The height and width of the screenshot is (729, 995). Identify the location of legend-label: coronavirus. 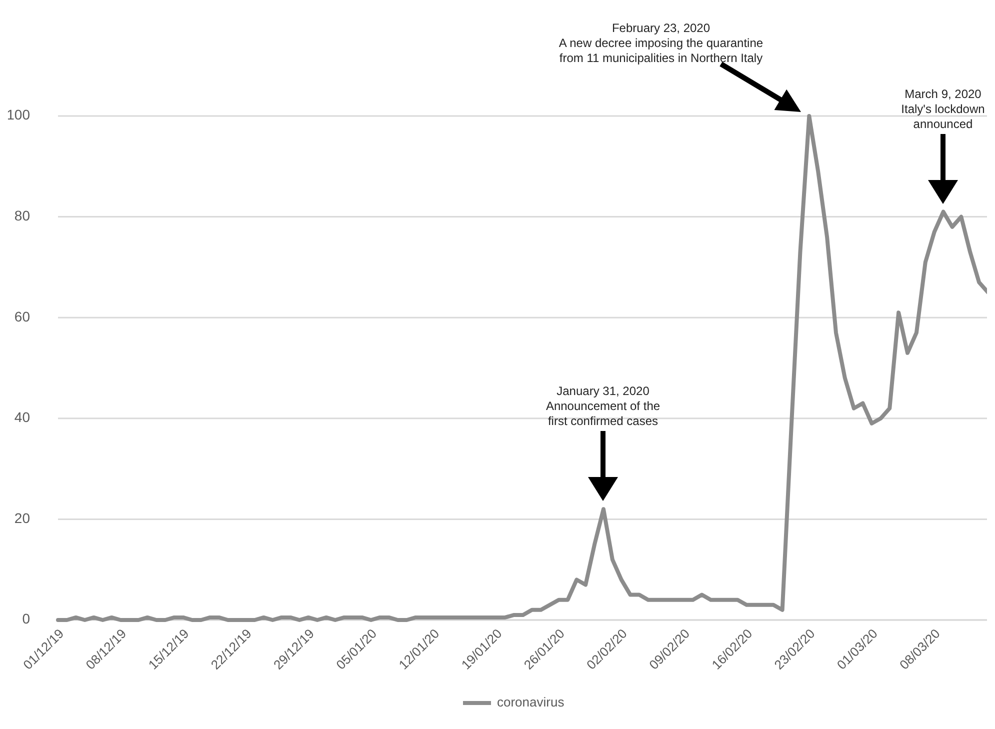
(531, 702).